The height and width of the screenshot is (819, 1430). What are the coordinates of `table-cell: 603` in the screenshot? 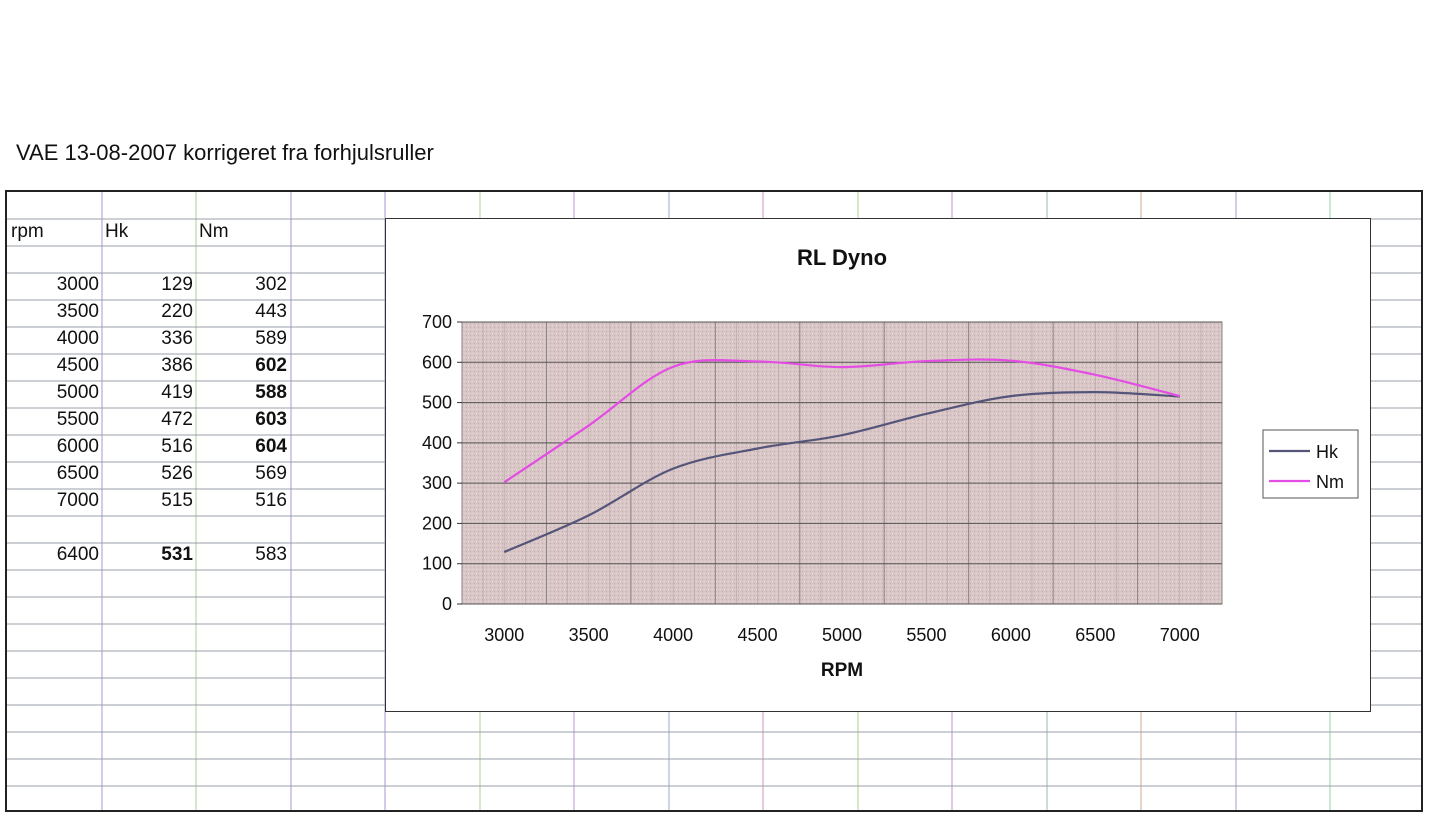 It's located at (271, 419).